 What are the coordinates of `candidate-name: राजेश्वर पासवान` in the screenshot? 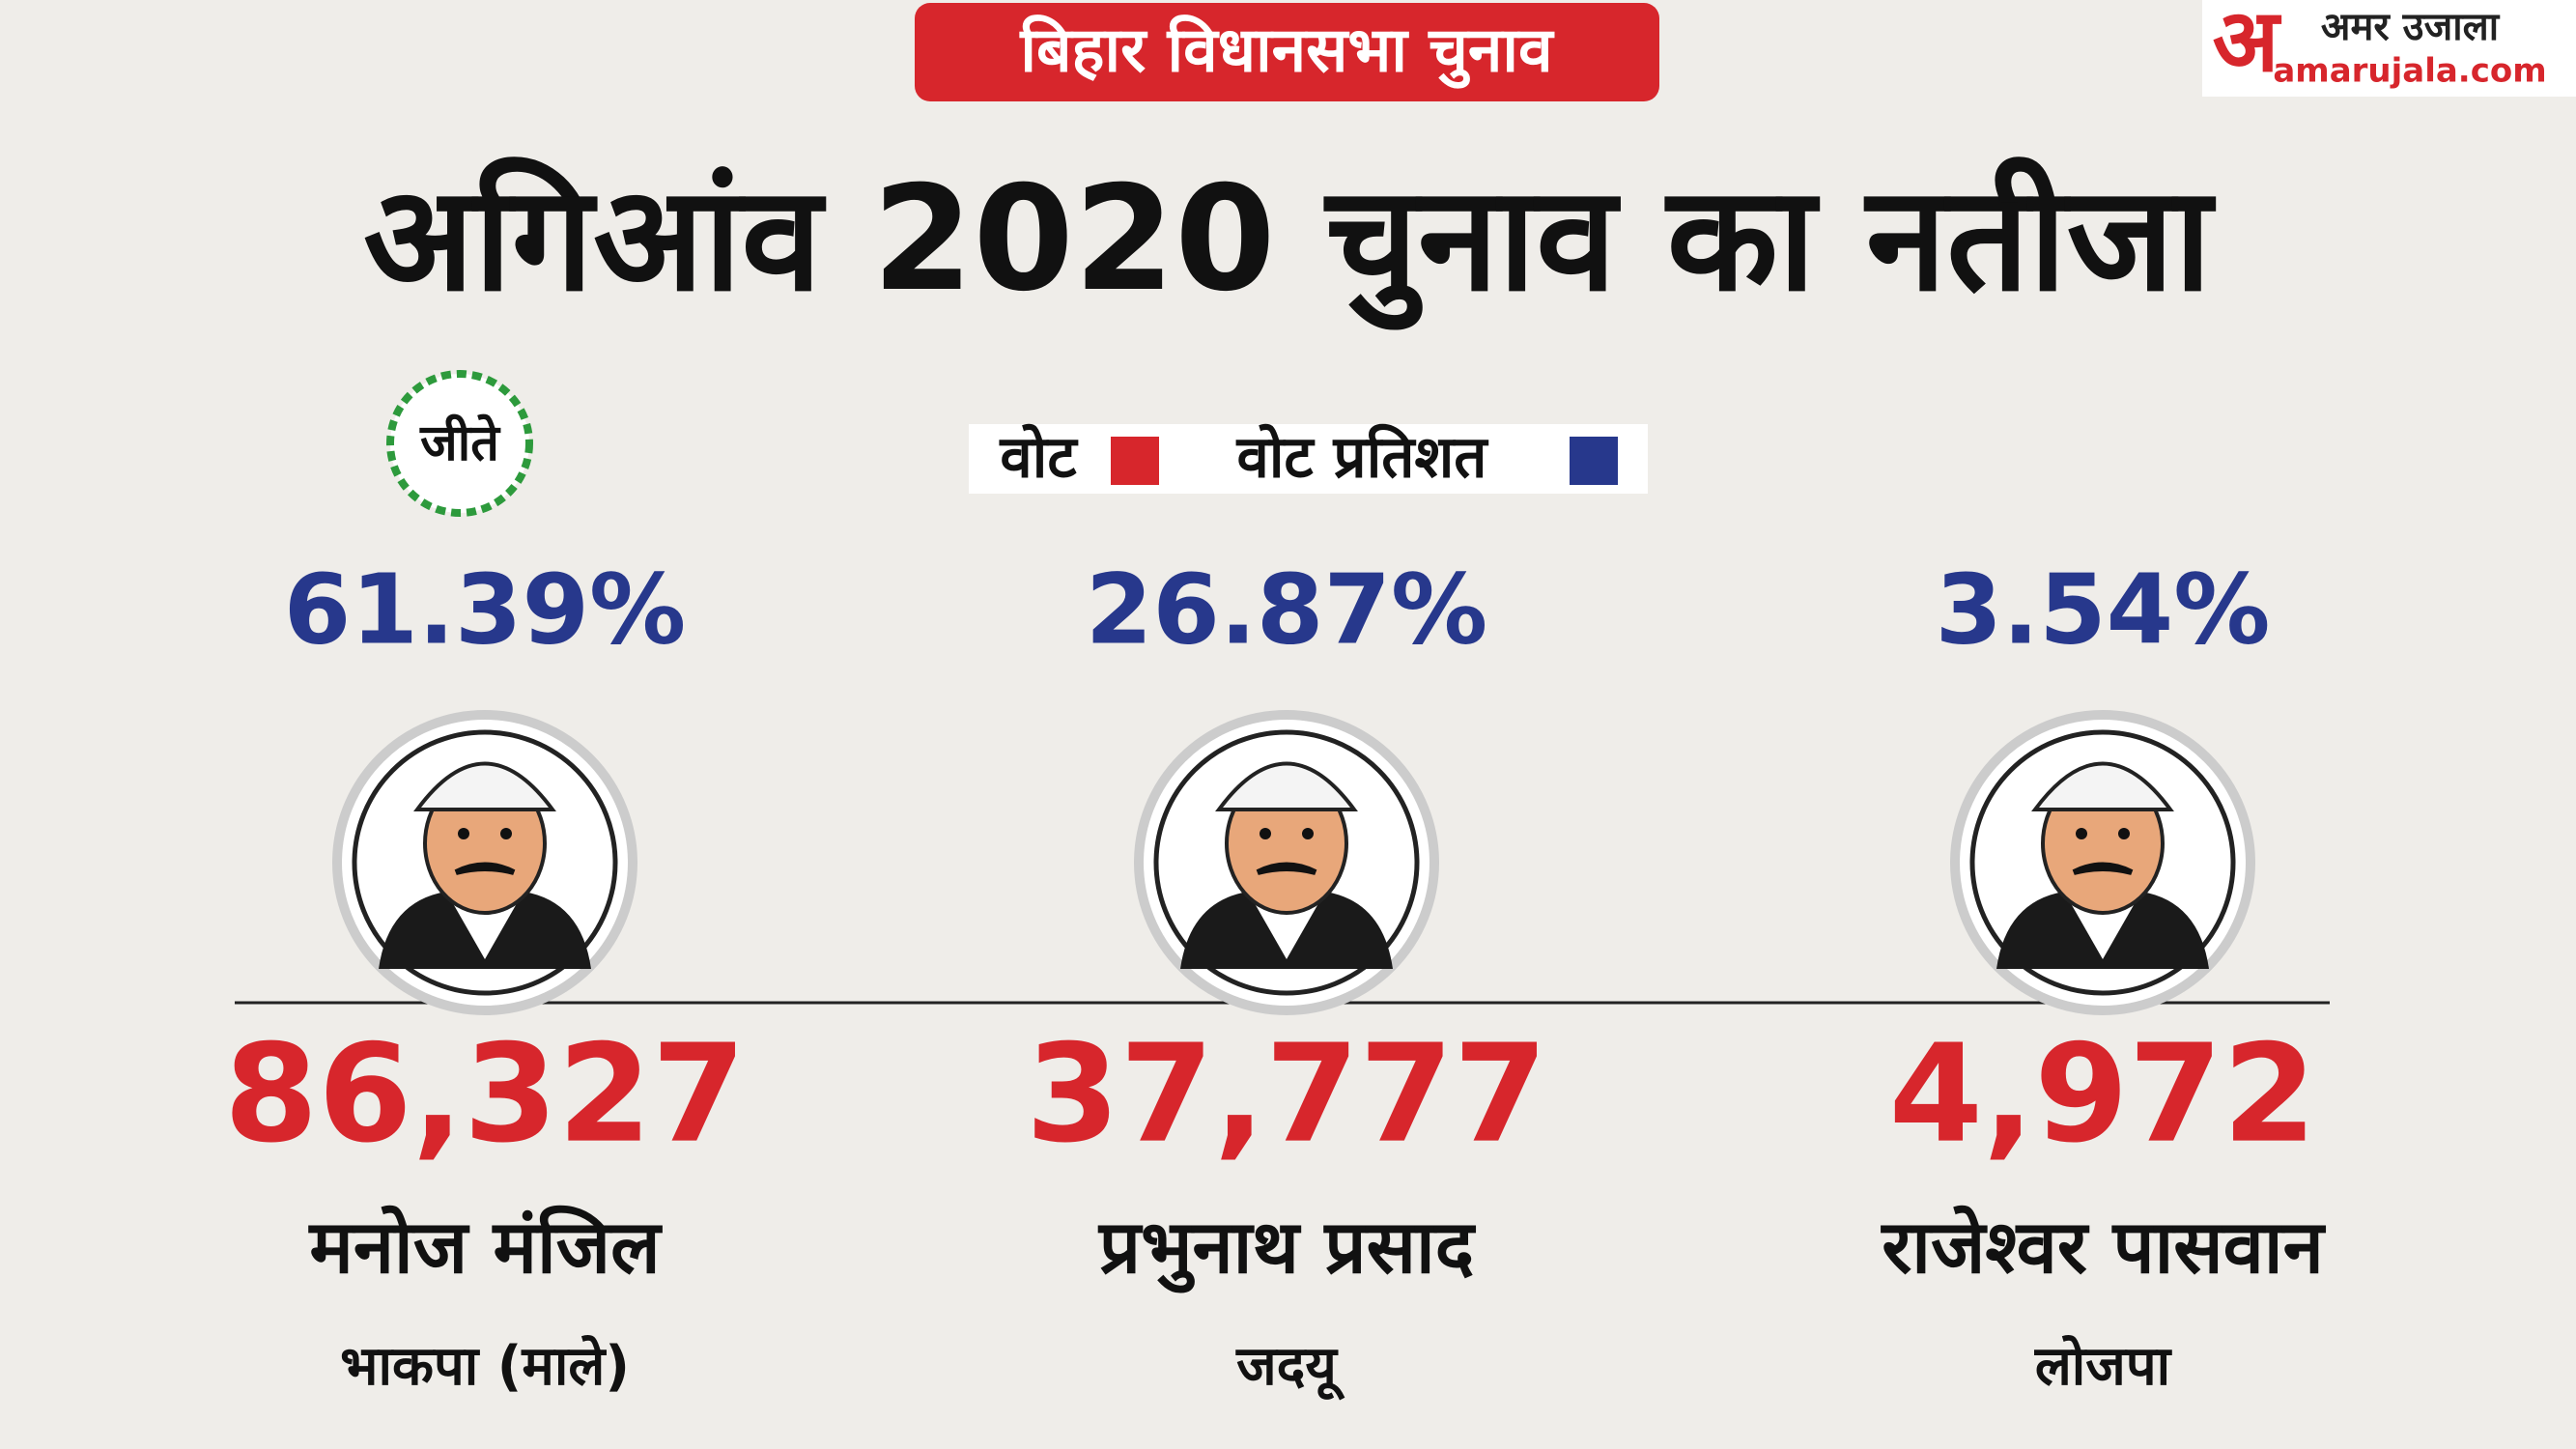 It's located at (2103, 1247).